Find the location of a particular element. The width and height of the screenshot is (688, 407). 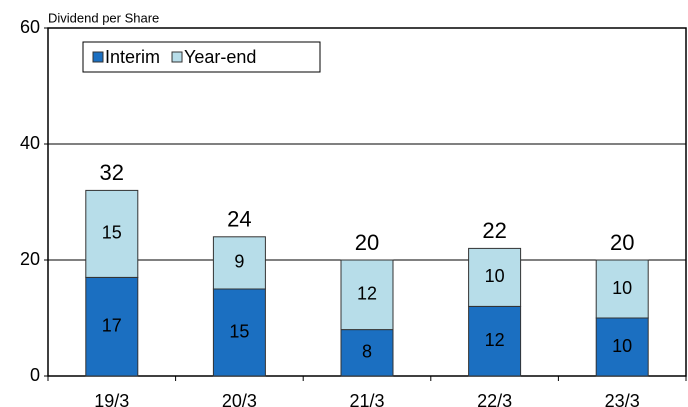

data-label: 9 is located at coordinates (239, 262).